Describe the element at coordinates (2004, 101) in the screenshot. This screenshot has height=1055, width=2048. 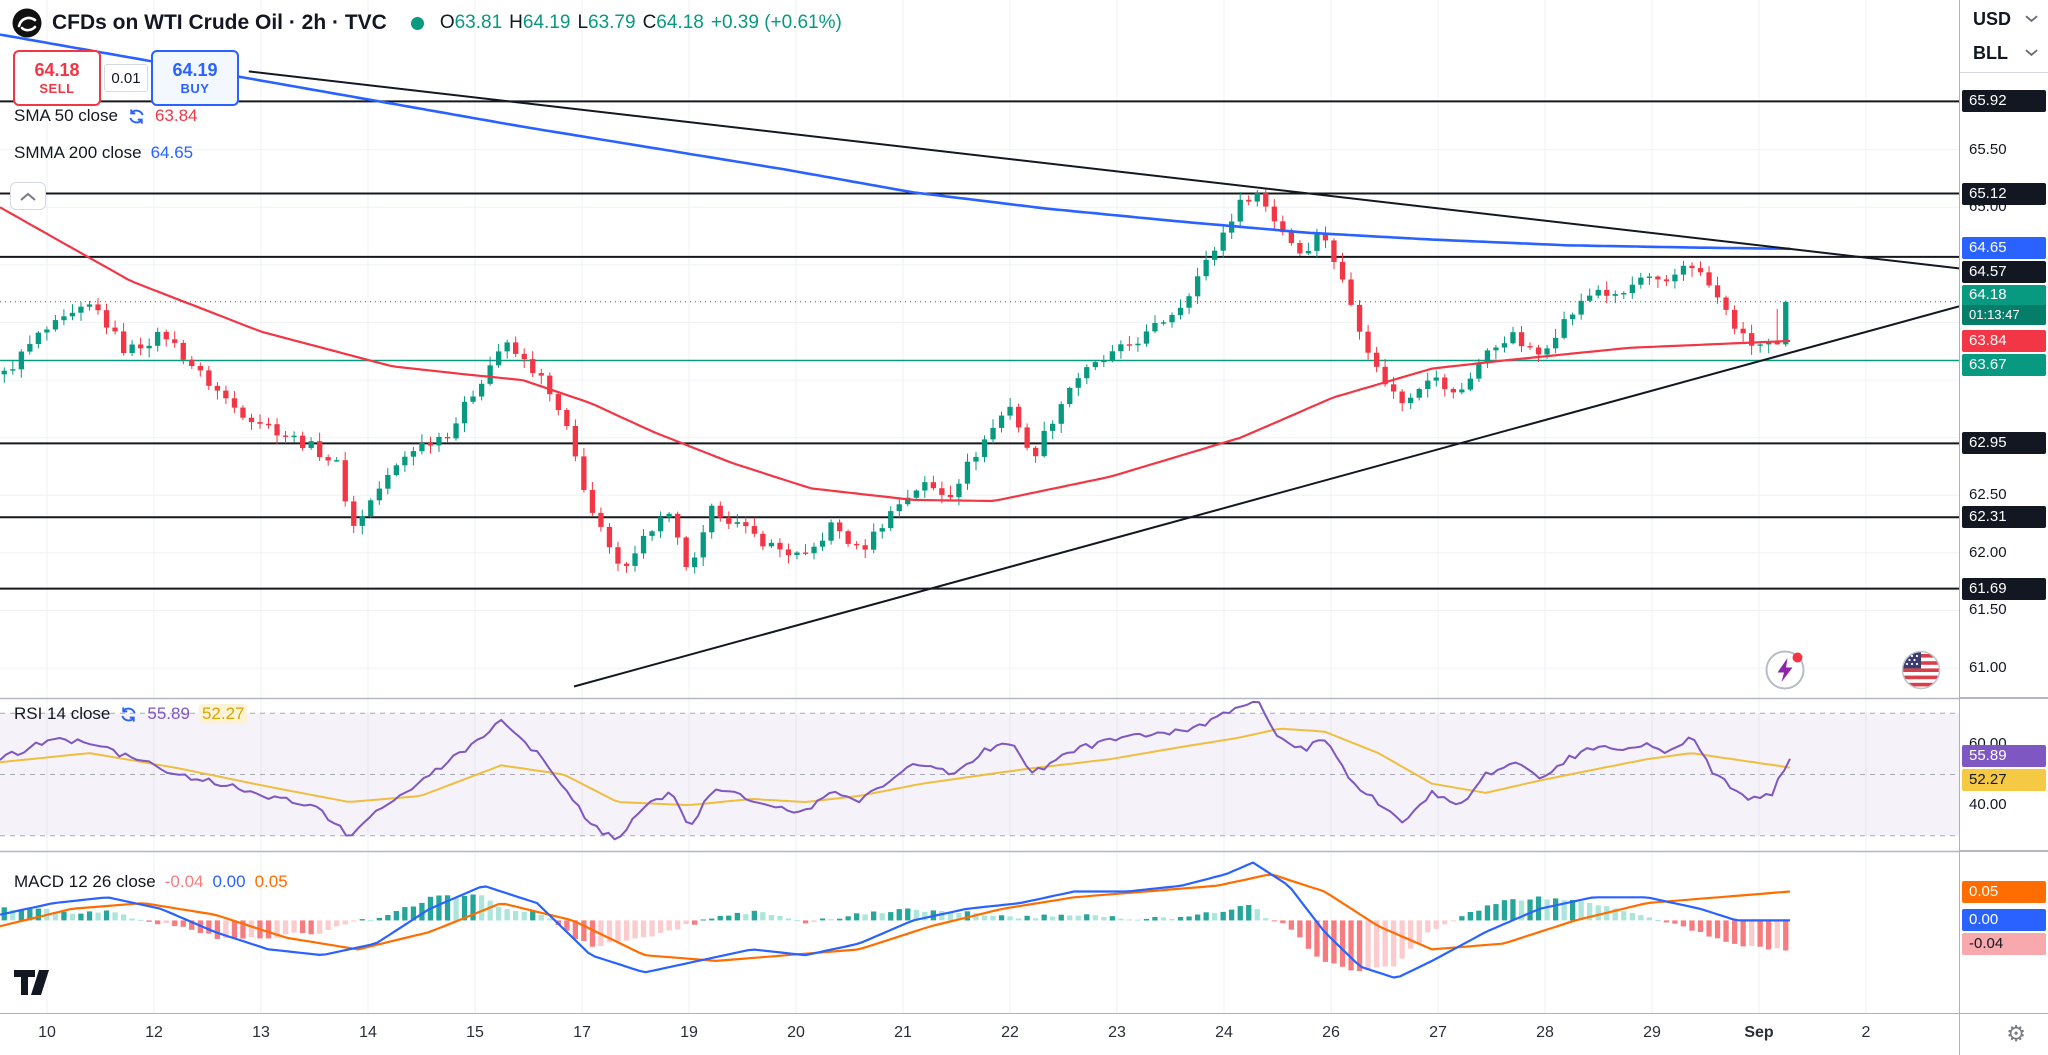
I see `price-axis-badge: 65.92` at that location.